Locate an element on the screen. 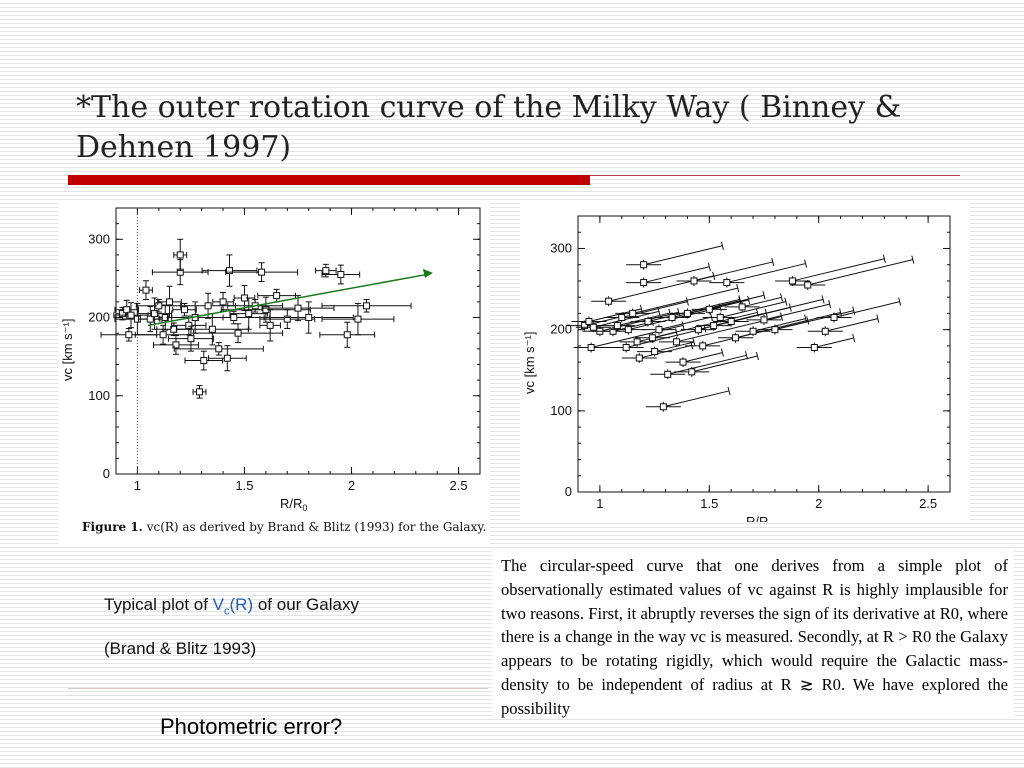 The image size is (1024, 768). y-tick-label: 300 is located at coordinates (561, 247).